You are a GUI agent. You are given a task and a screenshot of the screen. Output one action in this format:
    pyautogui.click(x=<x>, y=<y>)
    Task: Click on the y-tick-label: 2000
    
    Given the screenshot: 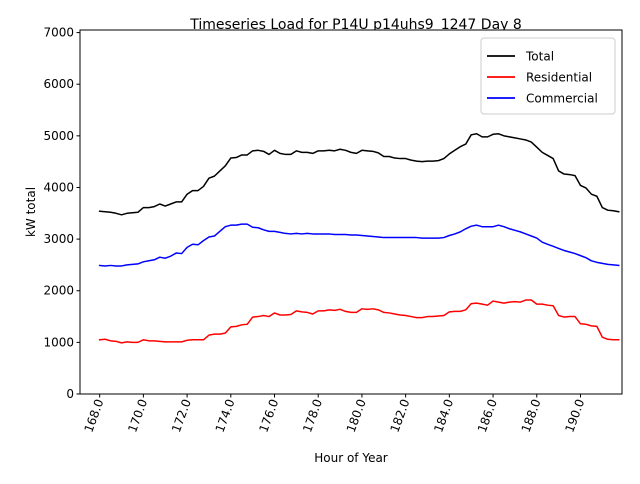 What is the action you would take?
    pyautogui.click(x=58, y=291)
    